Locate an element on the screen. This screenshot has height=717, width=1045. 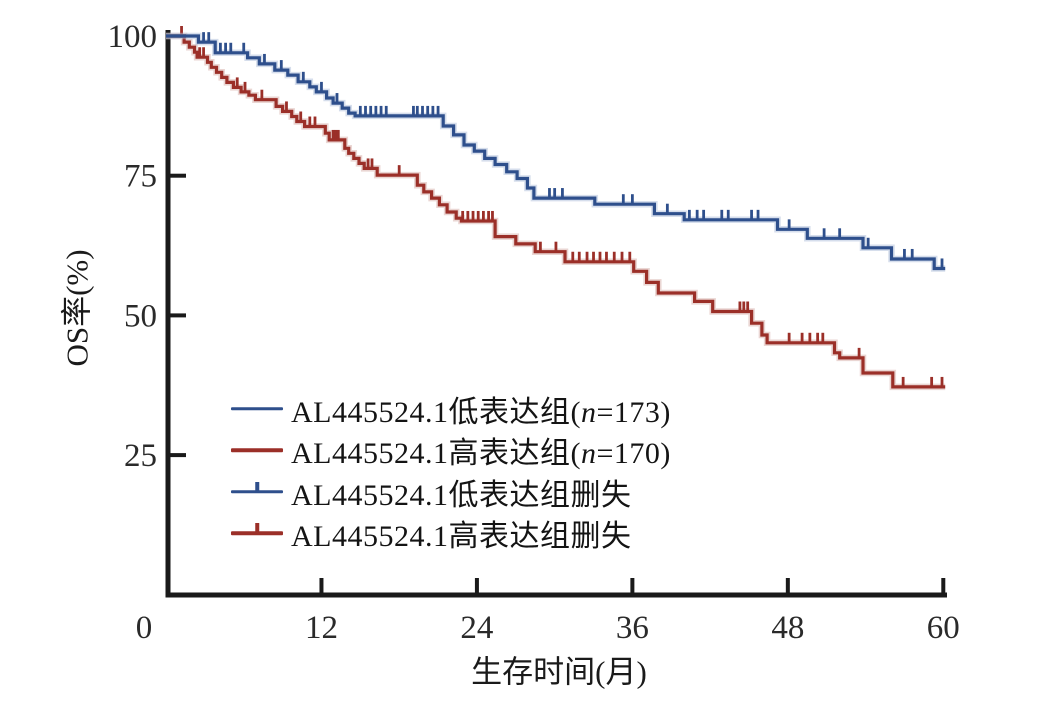
legend-item-high-censored: AL445524.1高表达组删失 is located at coordinates (451, 534).